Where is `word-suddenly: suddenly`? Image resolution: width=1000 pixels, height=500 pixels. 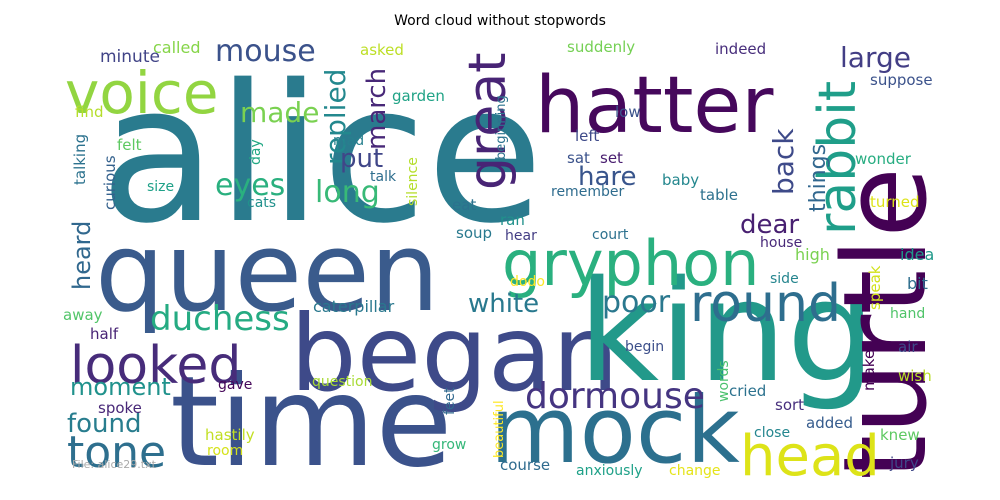 word-suddenly: suddenly is located at coordinates (601, 47).